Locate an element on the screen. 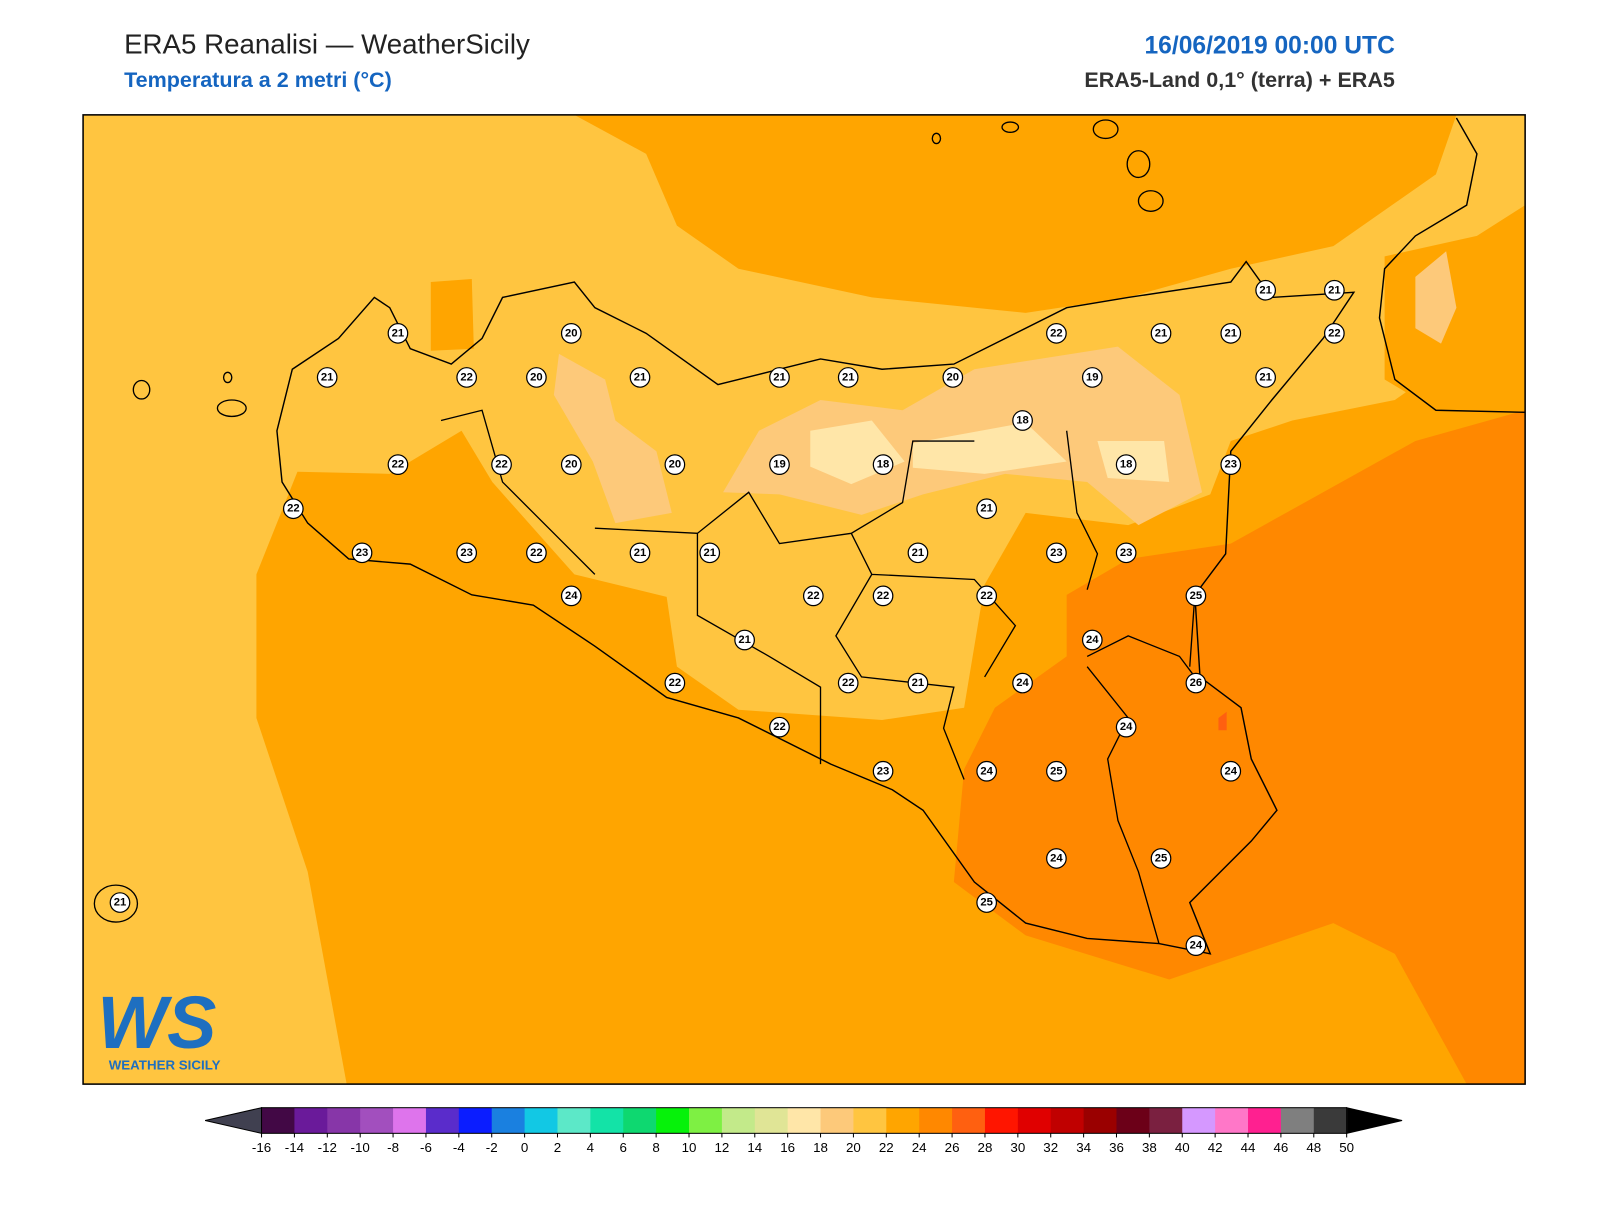 This screenshot has height=1205, width=1600. colorbar-over is located at coordinates (1374, 1120).